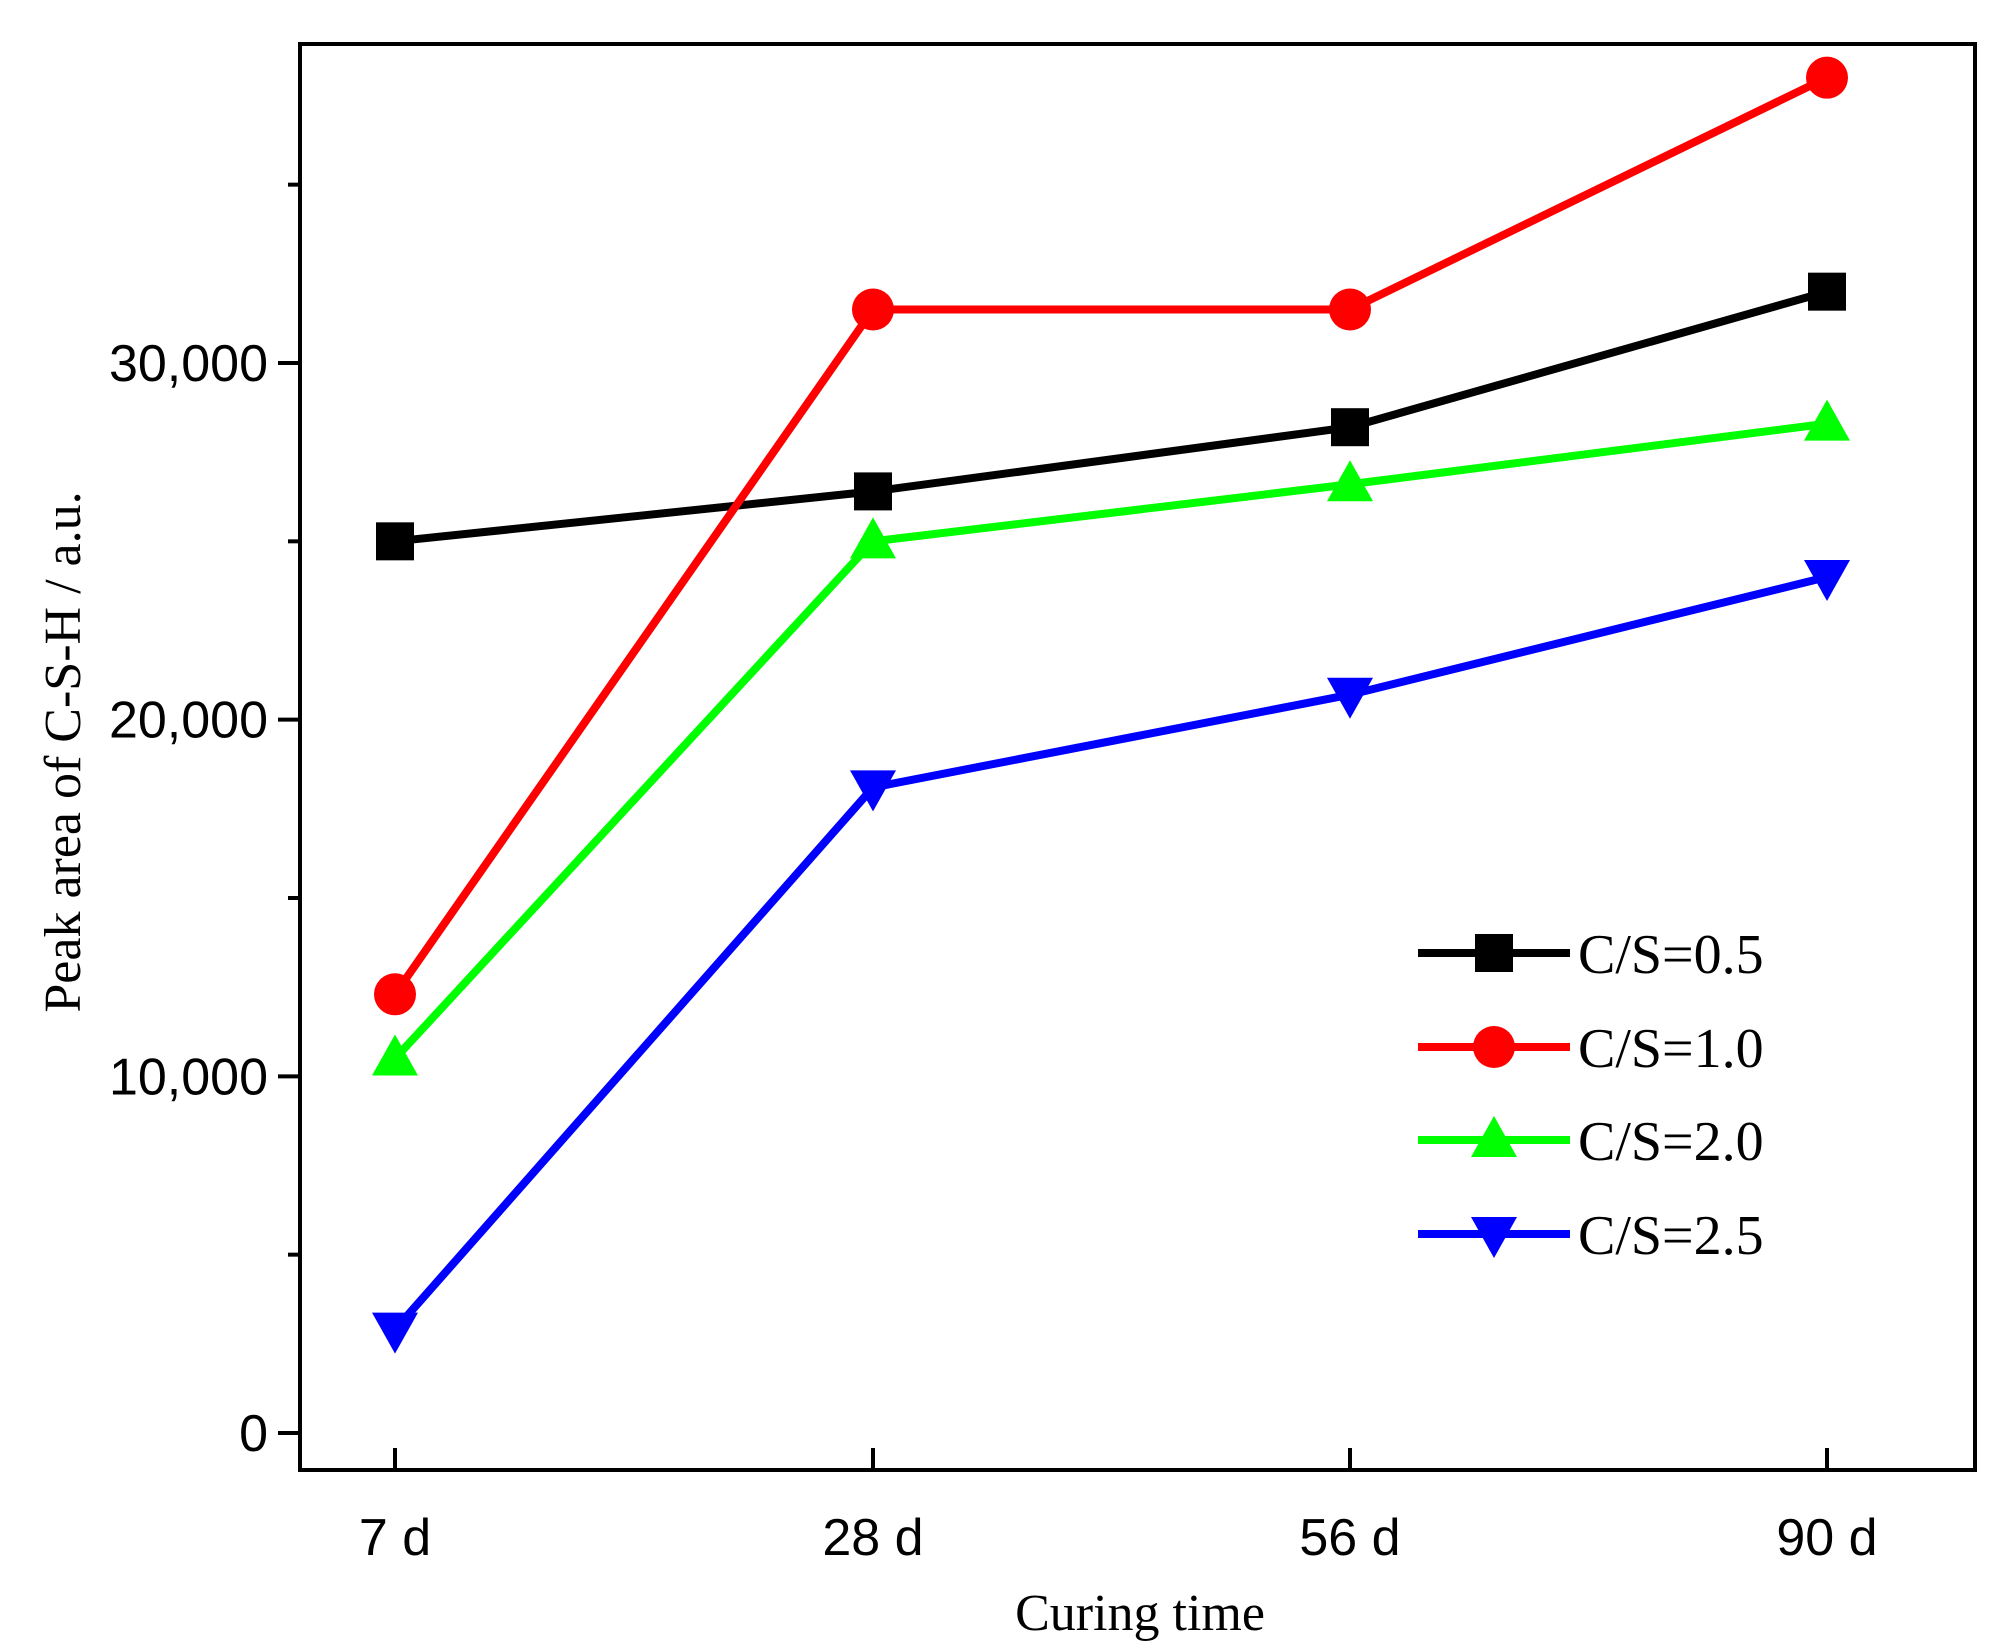  I want to click on y-axis-ticks: 0 10,000 20,000 30,000, so click(204, 822).